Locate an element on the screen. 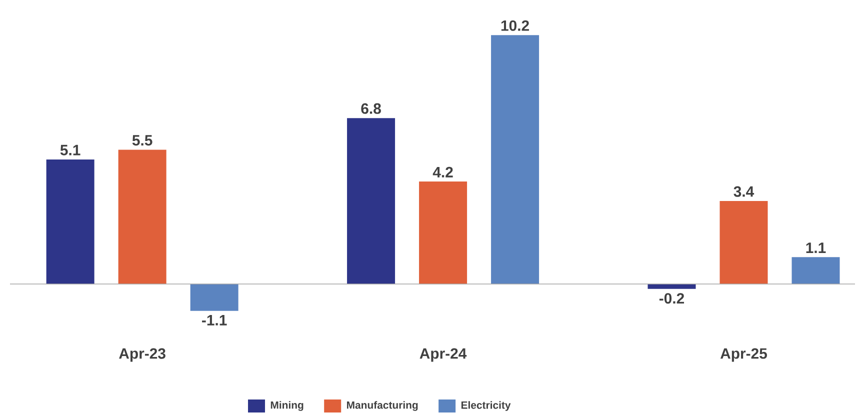 This screenshot has height=414, width=862. data-label: -0.2 is located at coordinates (671, 298).